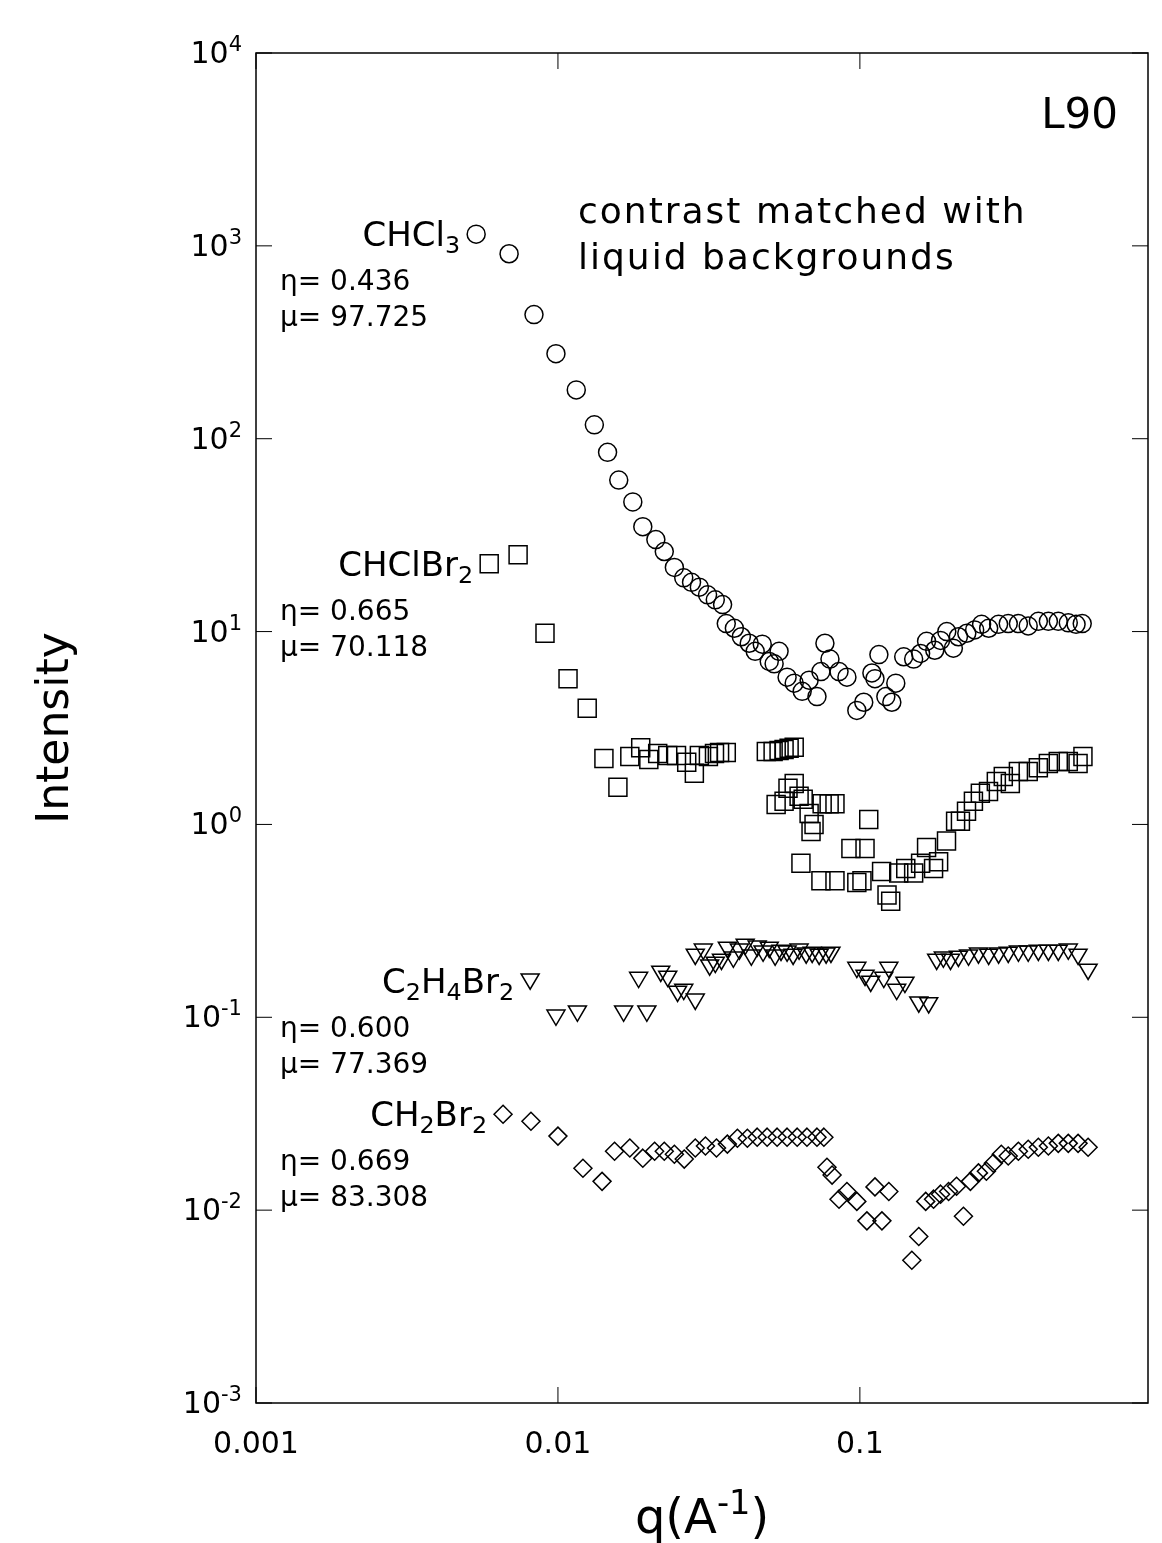  I want to click on annotation: contrast matched with liquid backgrounds, so click(802, 233).